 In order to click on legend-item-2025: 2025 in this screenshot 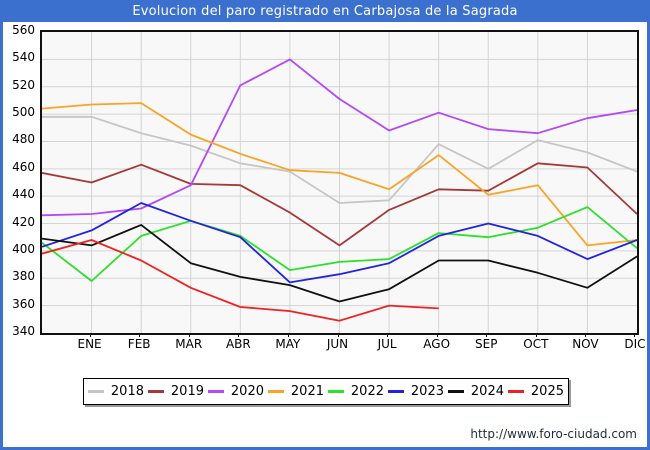, I will do `click(535, 391)`.